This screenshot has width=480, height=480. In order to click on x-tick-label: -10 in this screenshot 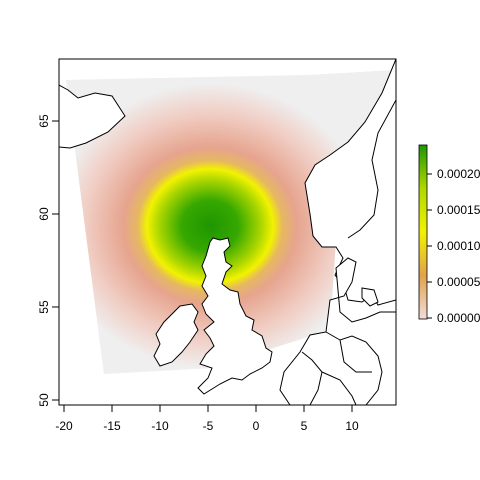, I will do `click(160, 426)`.